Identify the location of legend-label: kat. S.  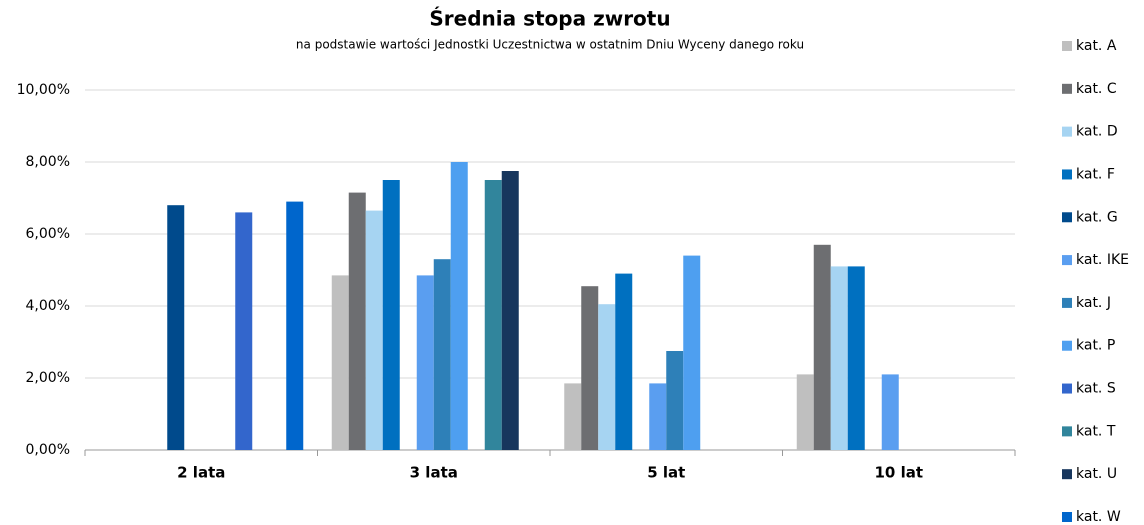
(1096, 389).